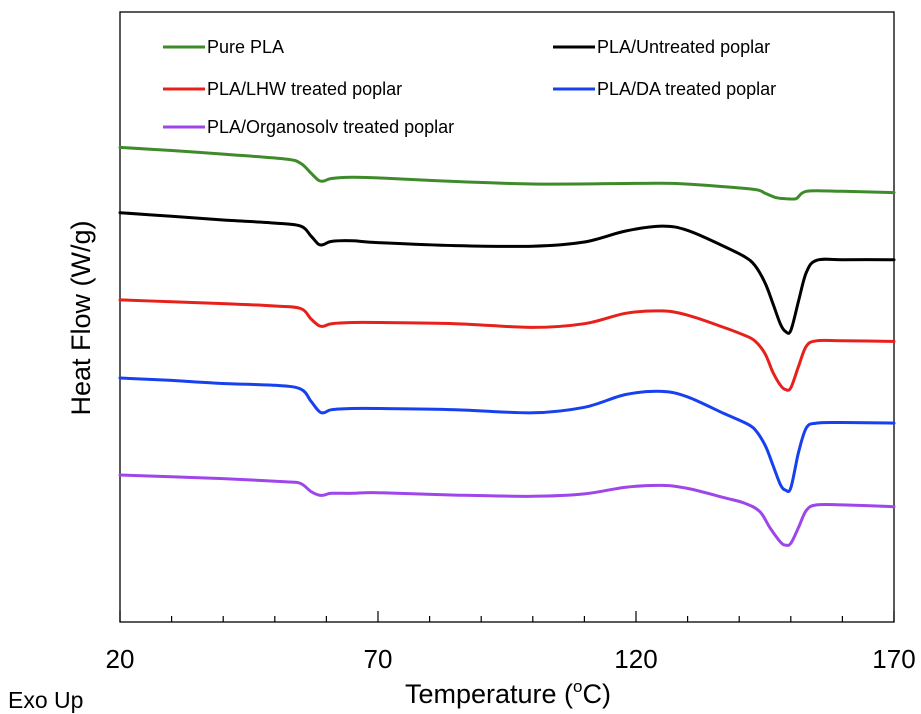  What do you see at coordinates (304, 89) in the screenshot?
I see `legend-label-pla-lhw-treated-poplar: PLA/LHW treated poplar` at bounding box center [304, 89].